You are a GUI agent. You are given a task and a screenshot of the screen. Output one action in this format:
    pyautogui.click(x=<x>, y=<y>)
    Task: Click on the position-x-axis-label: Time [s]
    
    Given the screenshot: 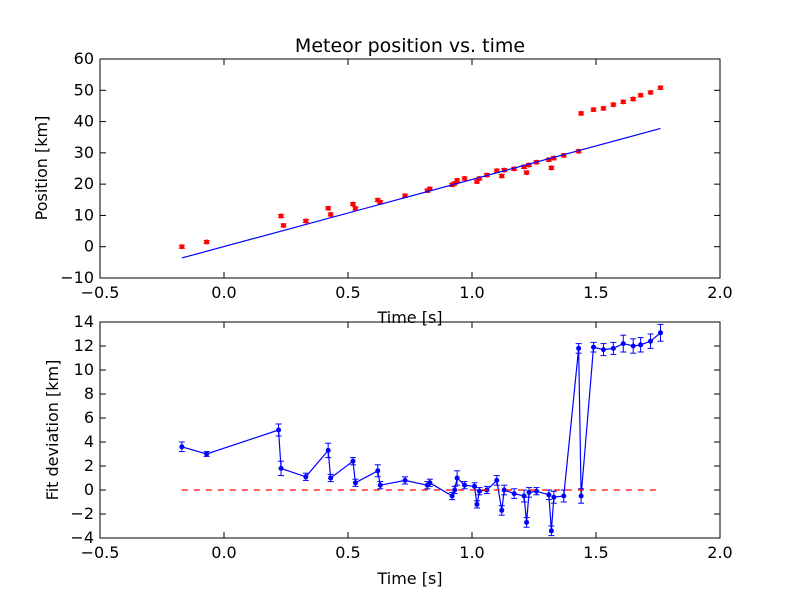 What is the action you would take?
    pyautogui.click(x=409, y=317)
    